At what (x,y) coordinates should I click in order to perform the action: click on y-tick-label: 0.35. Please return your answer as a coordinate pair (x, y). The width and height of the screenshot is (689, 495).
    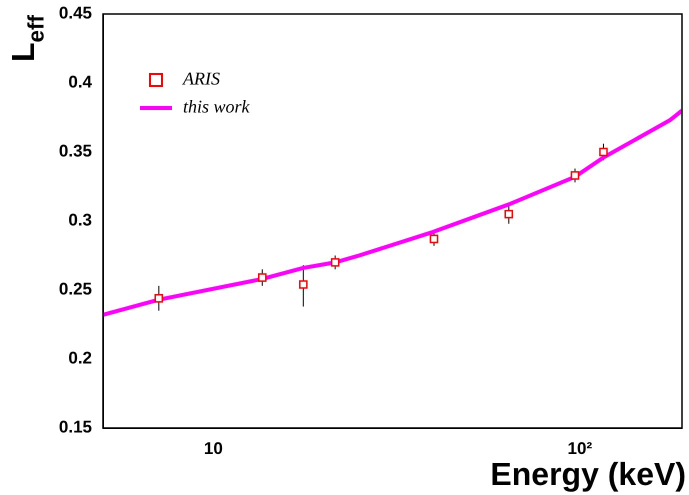
    Looking at the image, I should click on (75, 151).